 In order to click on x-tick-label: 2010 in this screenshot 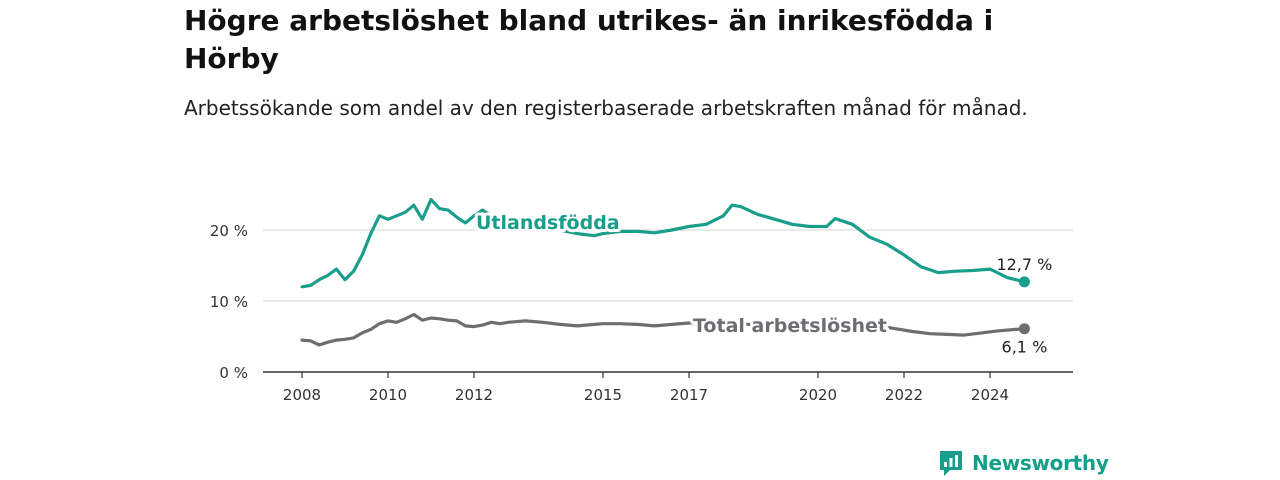, I will do `click(388, 395)`.